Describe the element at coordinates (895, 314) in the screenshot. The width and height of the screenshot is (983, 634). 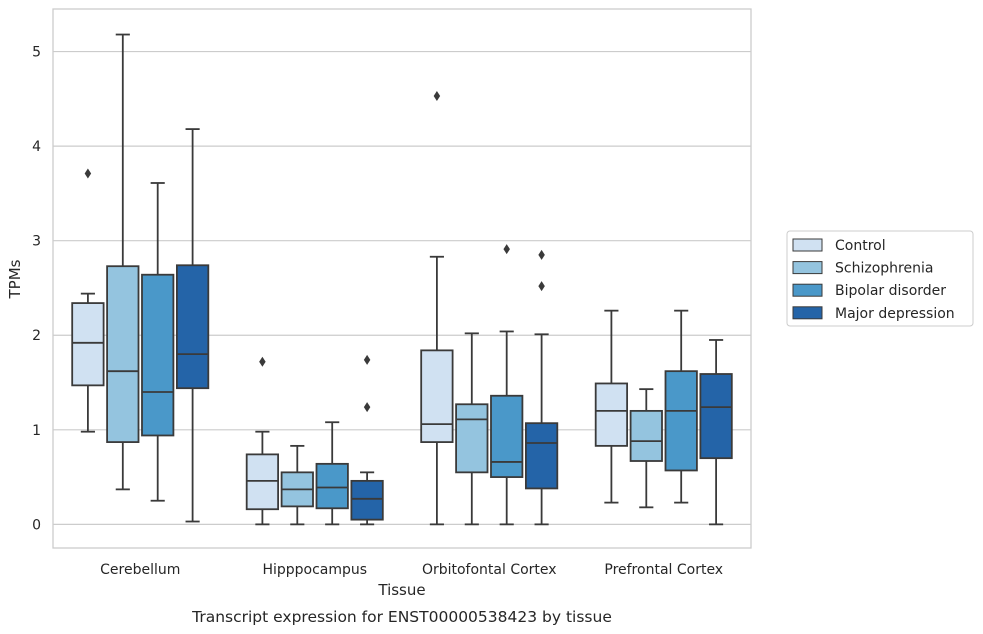
I see `legend-label: Major depression` at that location.